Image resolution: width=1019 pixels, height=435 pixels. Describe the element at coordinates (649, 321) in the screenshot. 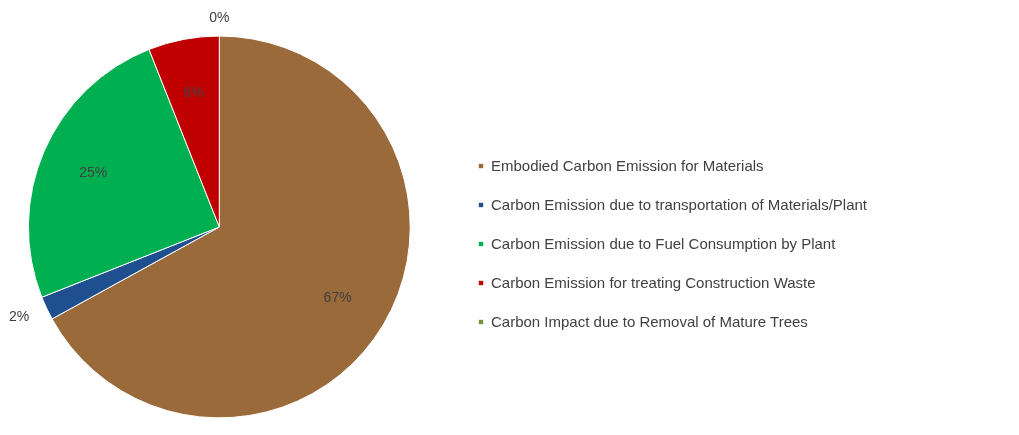

I see `legend-label: Carbon Impact due to Removal of Mature Trees` at that location.